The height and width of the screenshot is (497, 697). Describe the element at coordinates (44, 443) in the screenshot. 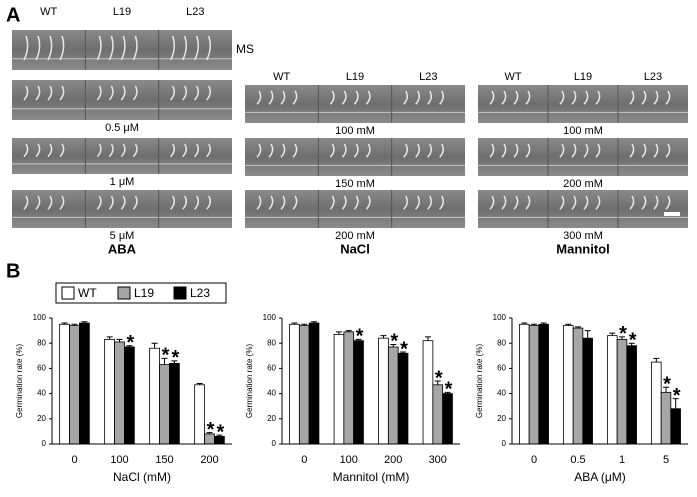

I see `y-tick-label: 0` at that location.